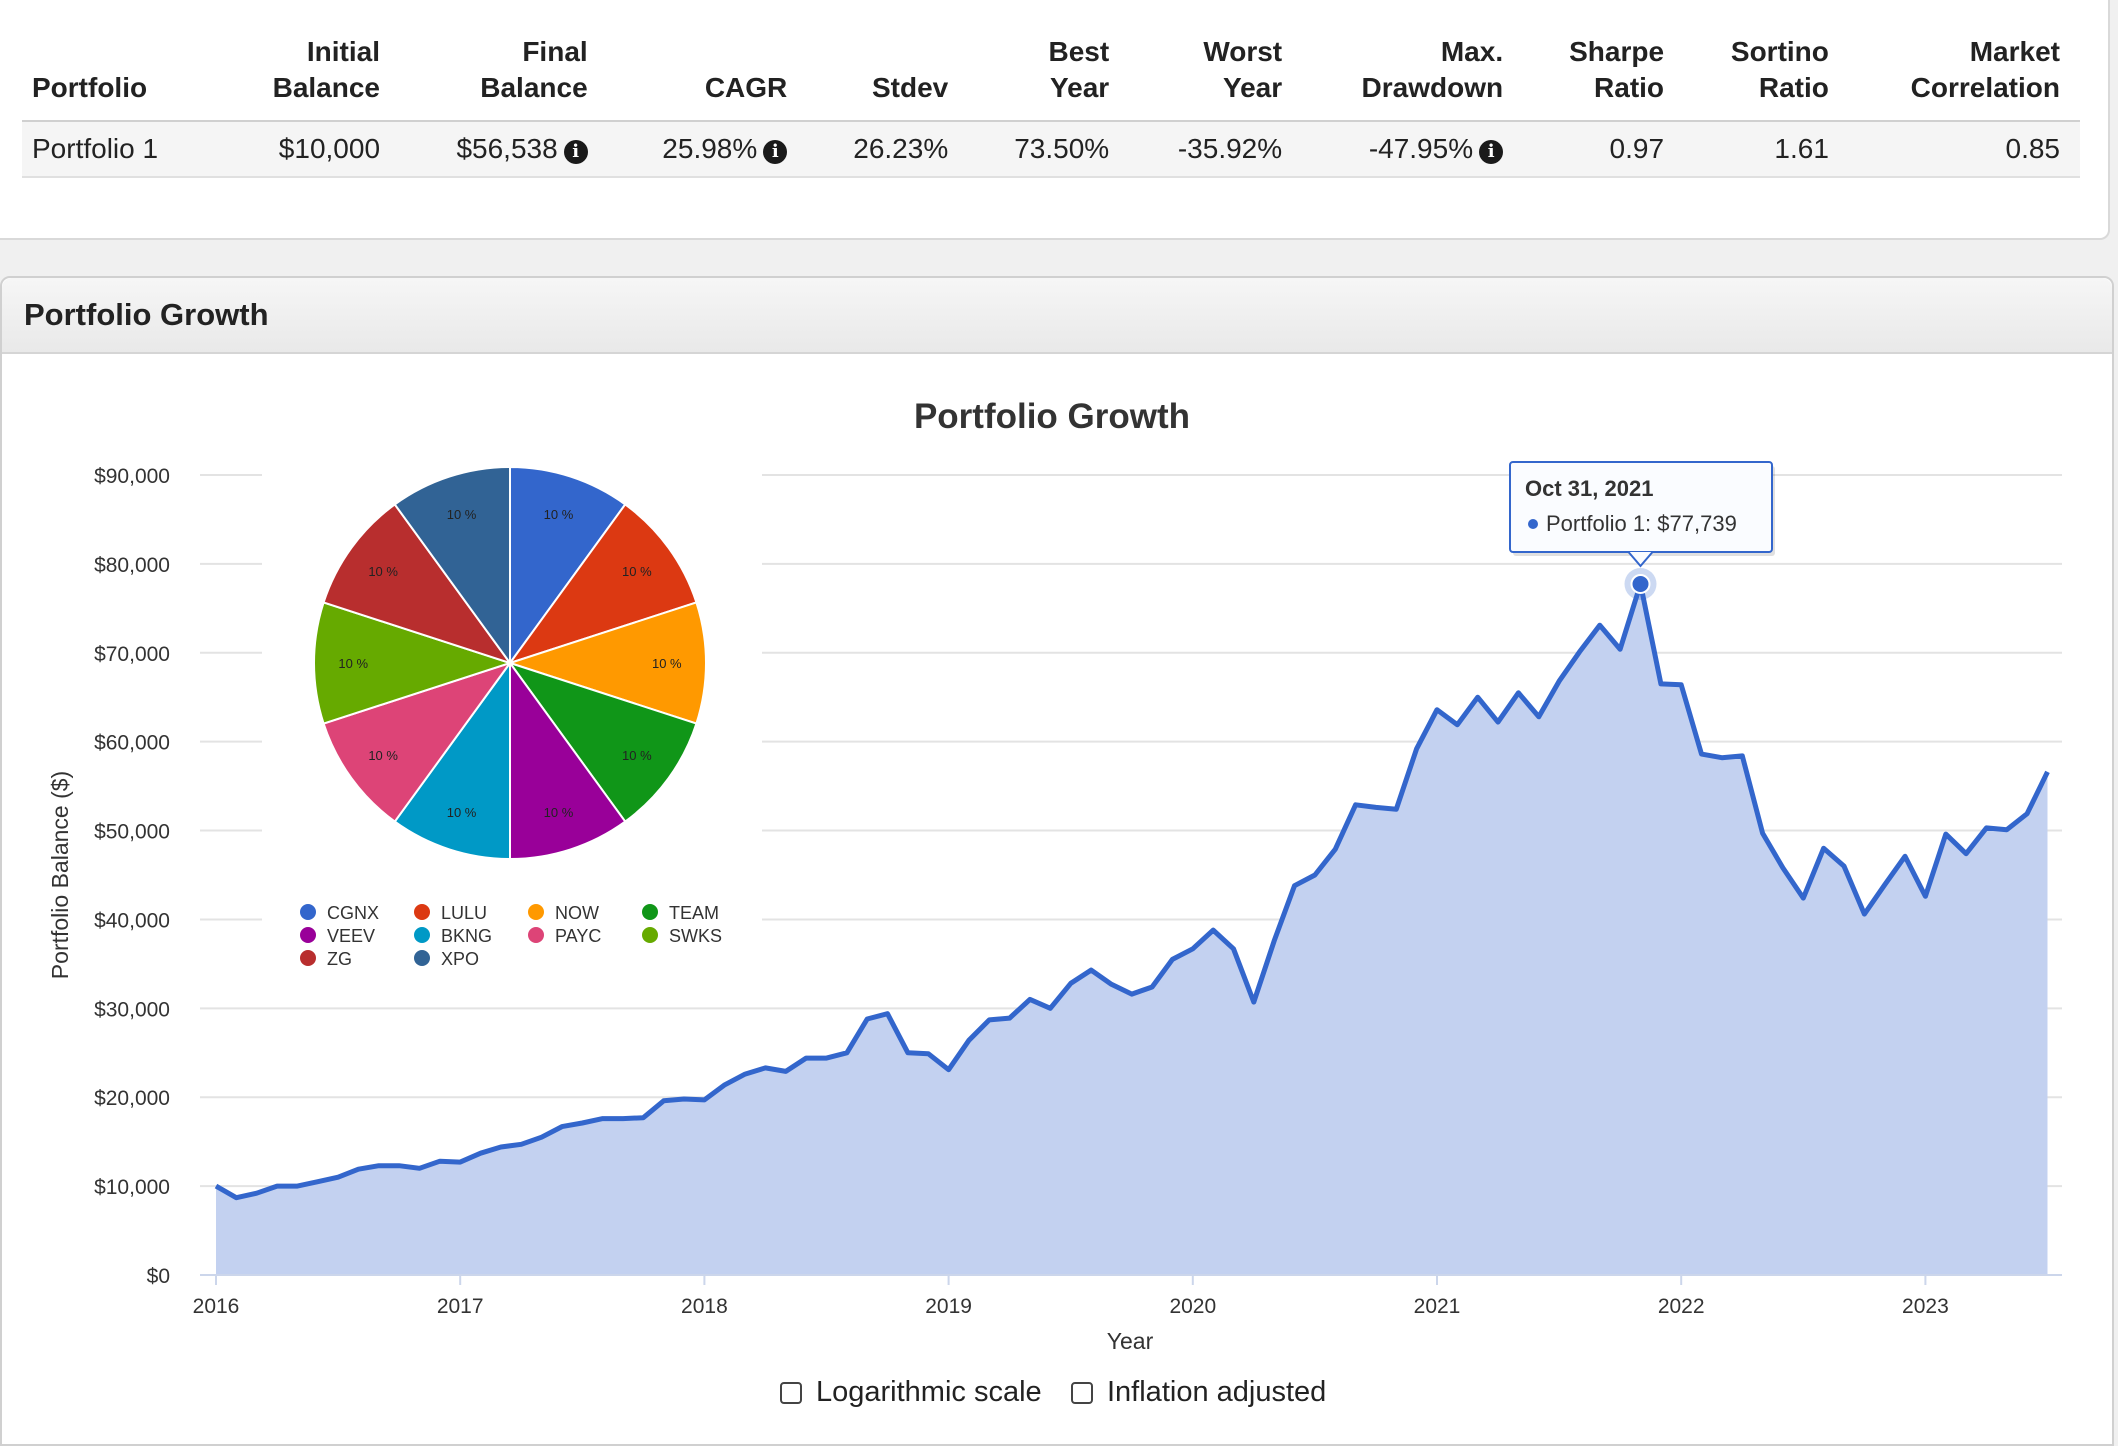 The width and height of the screenshot is (2118, 1446). I want to click on x-tick-label: 2016, so click(216, 1306).